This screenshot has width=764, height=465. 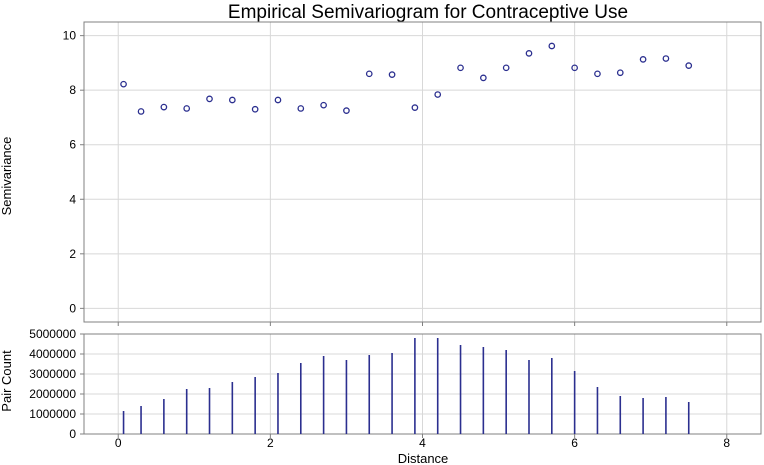 I want to click on y-tick-label: 3000000, so click(x=52, y=374).